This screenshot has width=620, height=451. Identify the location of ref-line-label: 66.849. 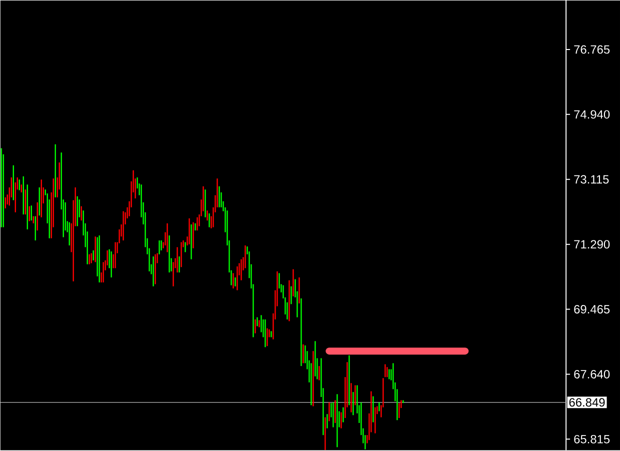
(587, 402).